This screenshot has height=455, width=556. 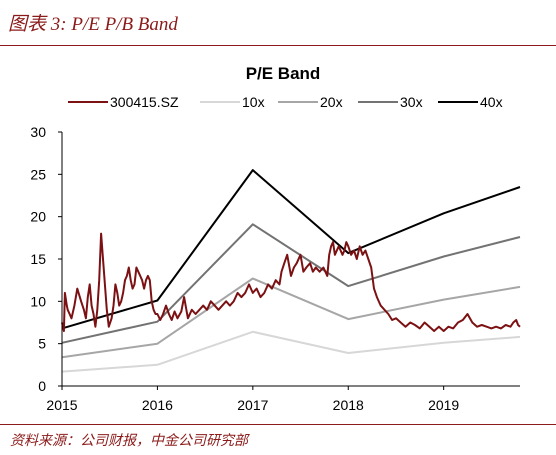 What do you see at coordinates (252, 405) in the screenshot?
I see `x-tick-label: 2017` at bounding box center [252, 405].